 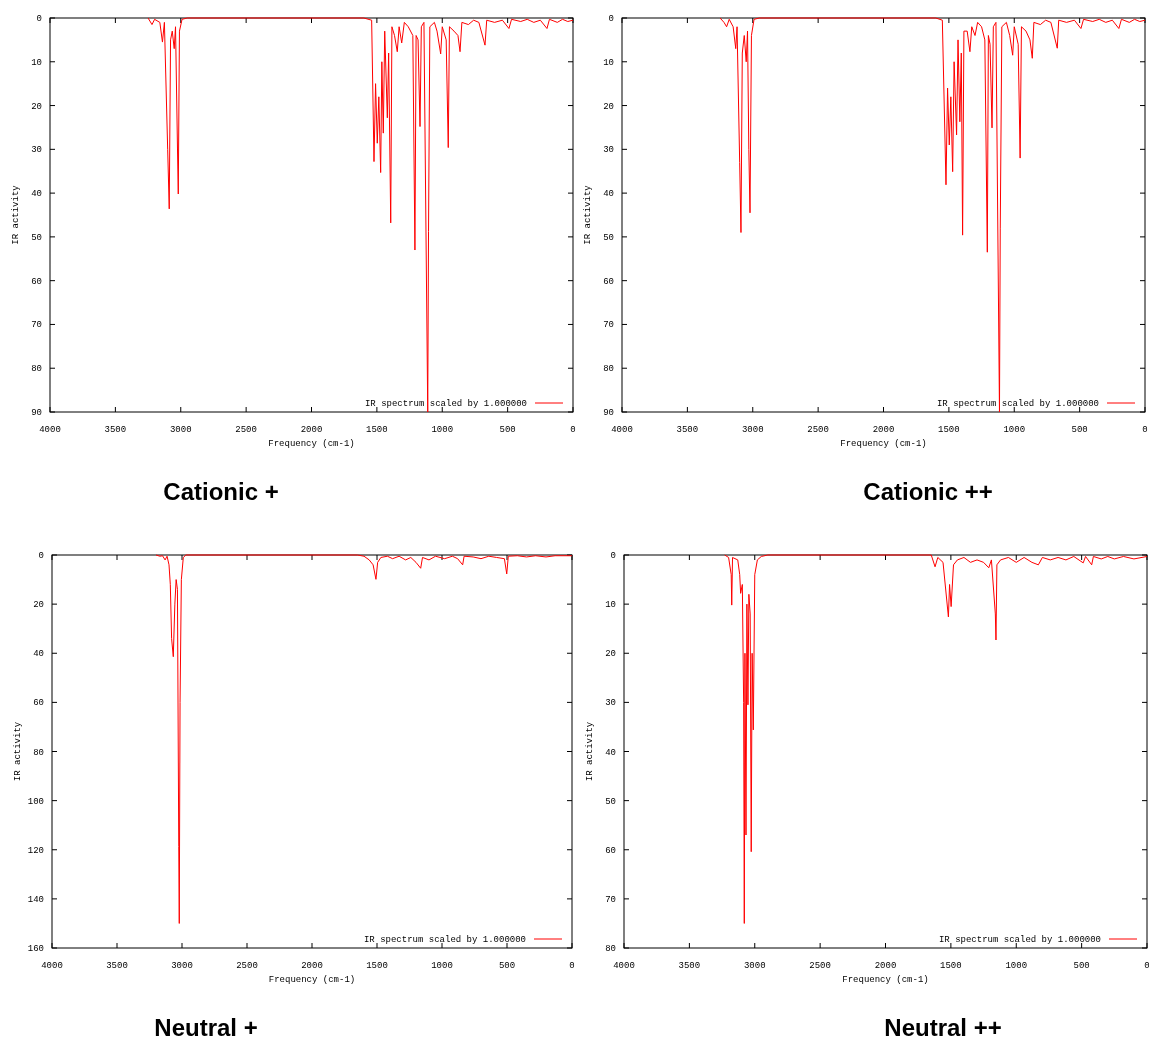 What do you see at coordinates (35, 899) in the screenshot?
I see `y-tick-label: 140` at bounding box center [35, 899].